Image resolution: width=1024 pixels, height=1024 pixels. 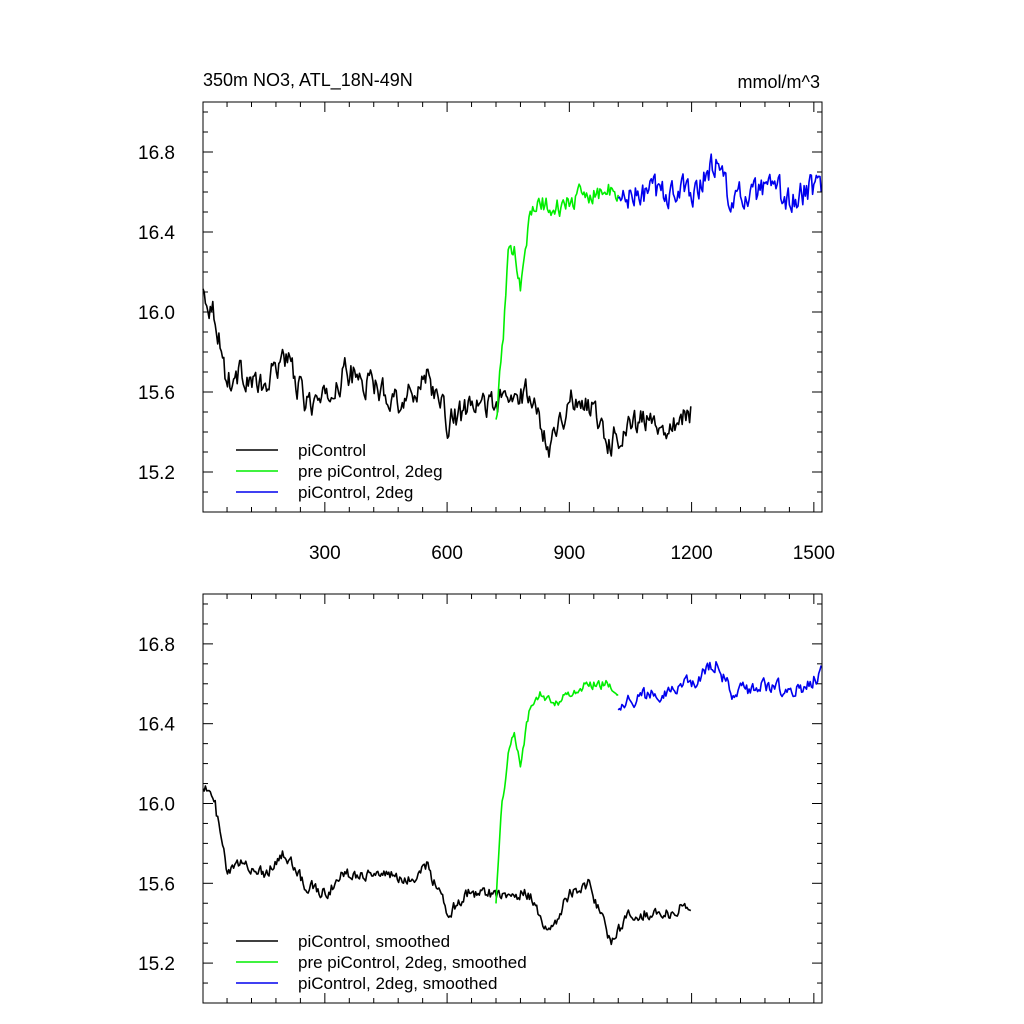 What do you see at coordinates (325, 553) in the screenshot?
I see `x-tick-label: 300` at bounding box center [325, 553].